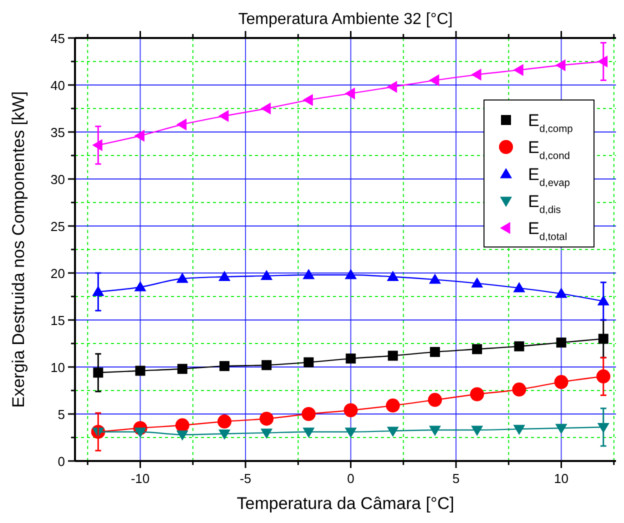 The image size is (624, 523). I want to click on legend-label: E$_{d,dis}$, so click(544, 204).